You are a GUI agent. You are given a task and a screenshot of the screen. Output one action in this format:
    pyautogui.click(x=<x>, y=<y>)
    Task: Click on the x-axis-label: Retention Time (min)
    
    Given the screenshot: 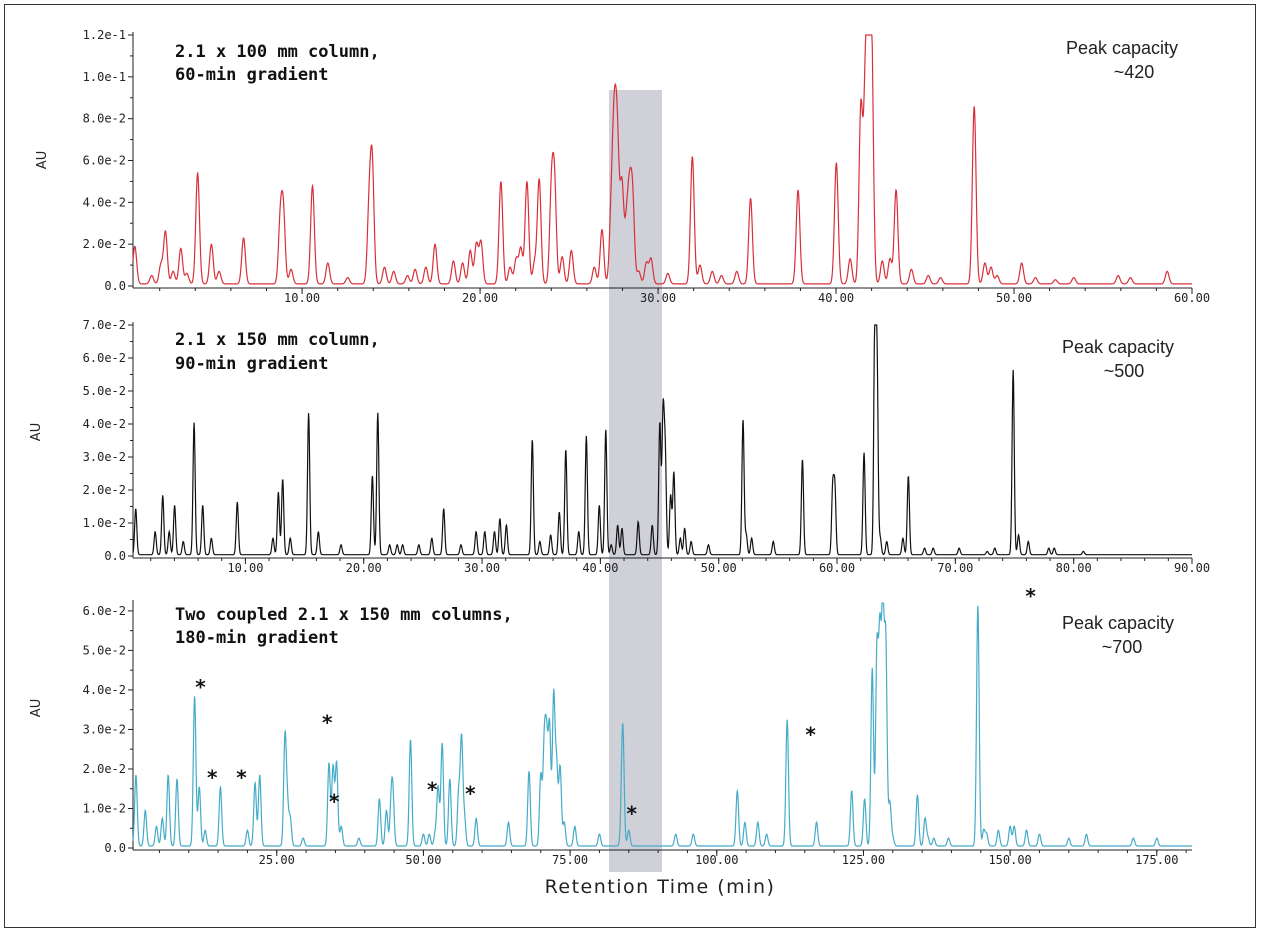 What is the action you would take?
    pyautogui.click(x=660, y=887)
    